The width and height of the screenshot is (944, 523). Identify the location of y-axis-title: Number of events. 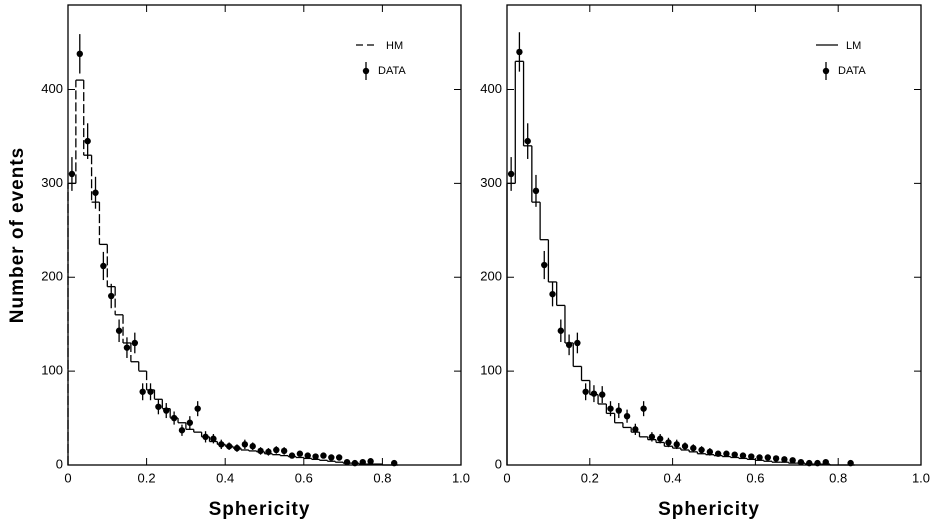
(17, 235).